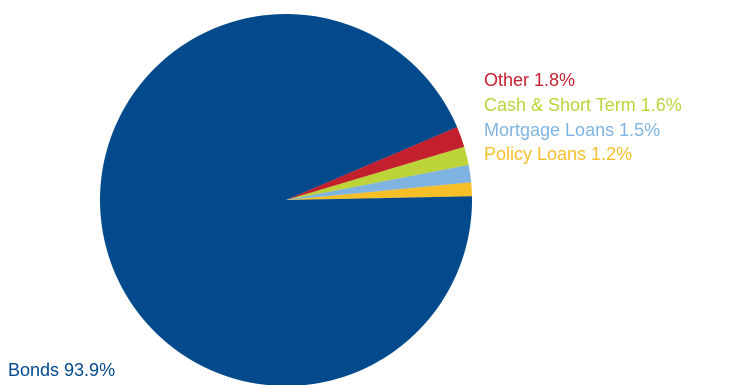 This screenshot has height=385, width=748. What do you see at coordinates (558, 154) in the screenshot?
I see `label-policy-loans: Policy Loans 1.2%` at bounding box center [558, 154].